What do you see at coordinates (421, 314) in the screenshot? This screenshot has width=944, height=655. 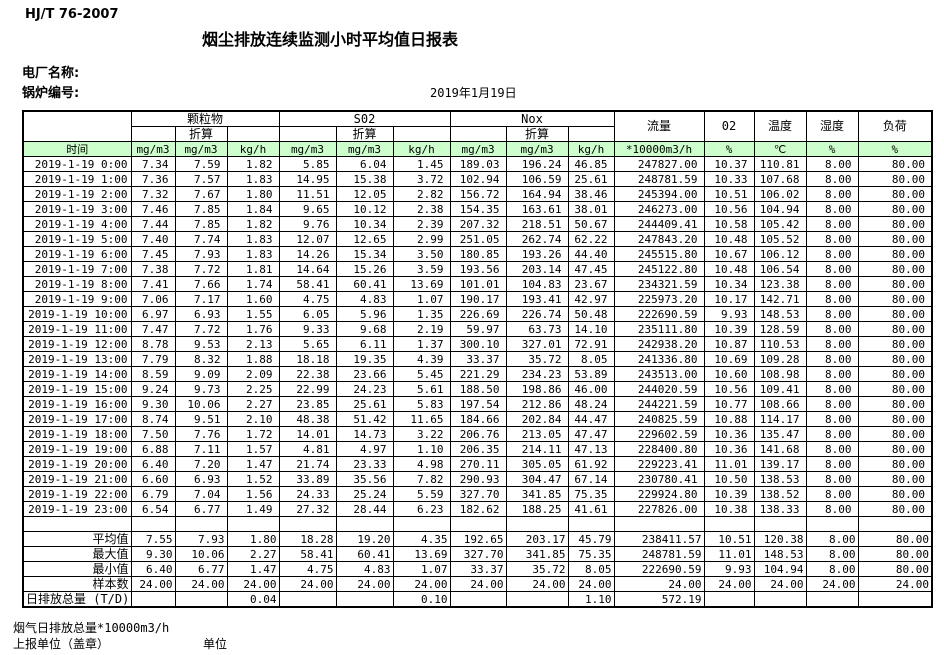 I see `value-cell: 1.35` at bounding box center [421, 314].